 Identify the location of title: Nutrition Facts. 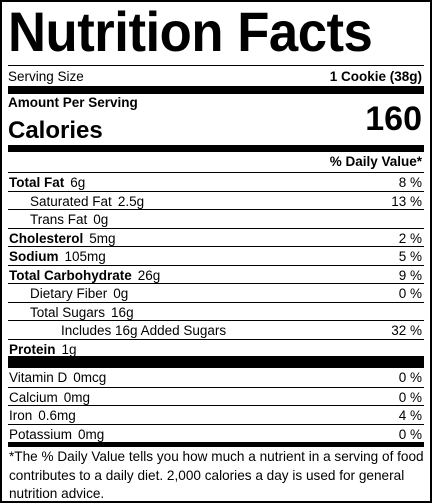
(190, 31).